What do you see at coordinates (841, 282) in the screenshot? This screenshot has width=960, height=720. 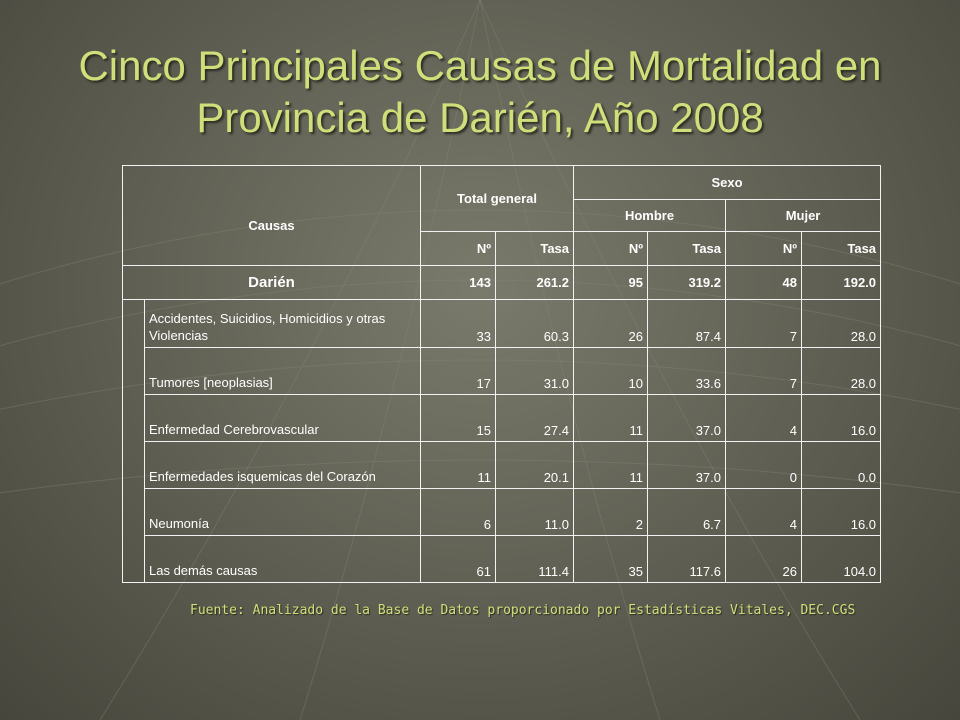 I see `total-row-mujer-tasa: 192.0` at bounding box center [841, 282].